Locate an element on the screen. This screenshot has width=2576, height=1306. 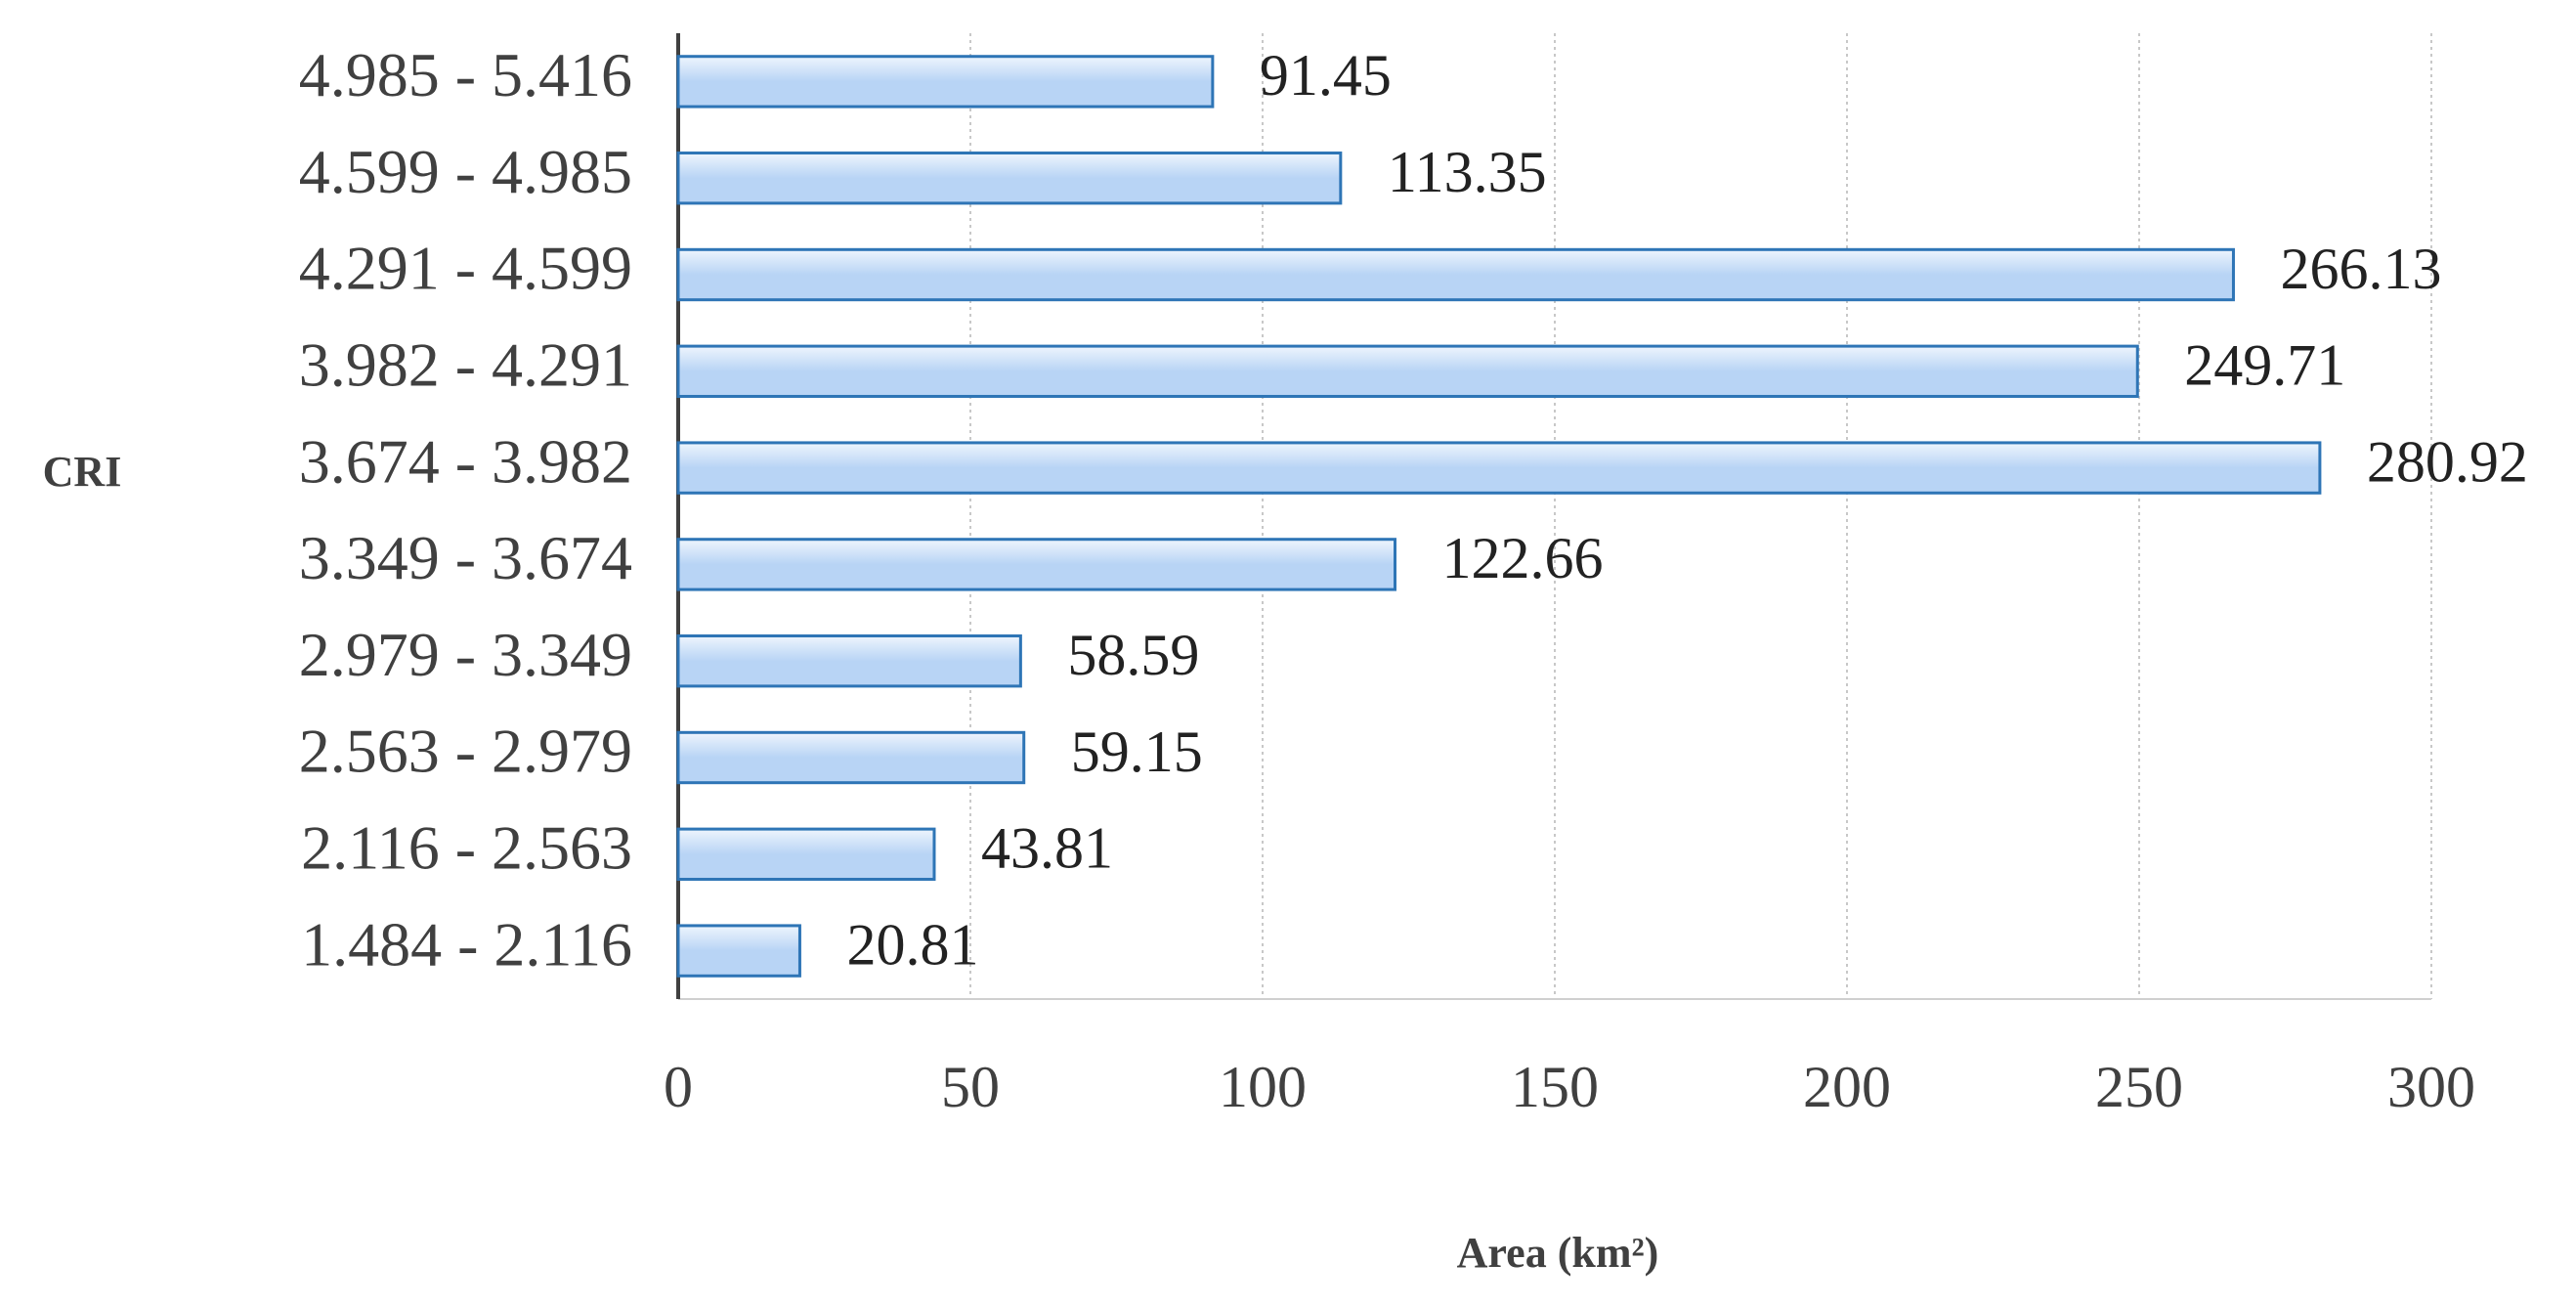
x-tick-label: 100 is located at coordinates (1263, 1087).